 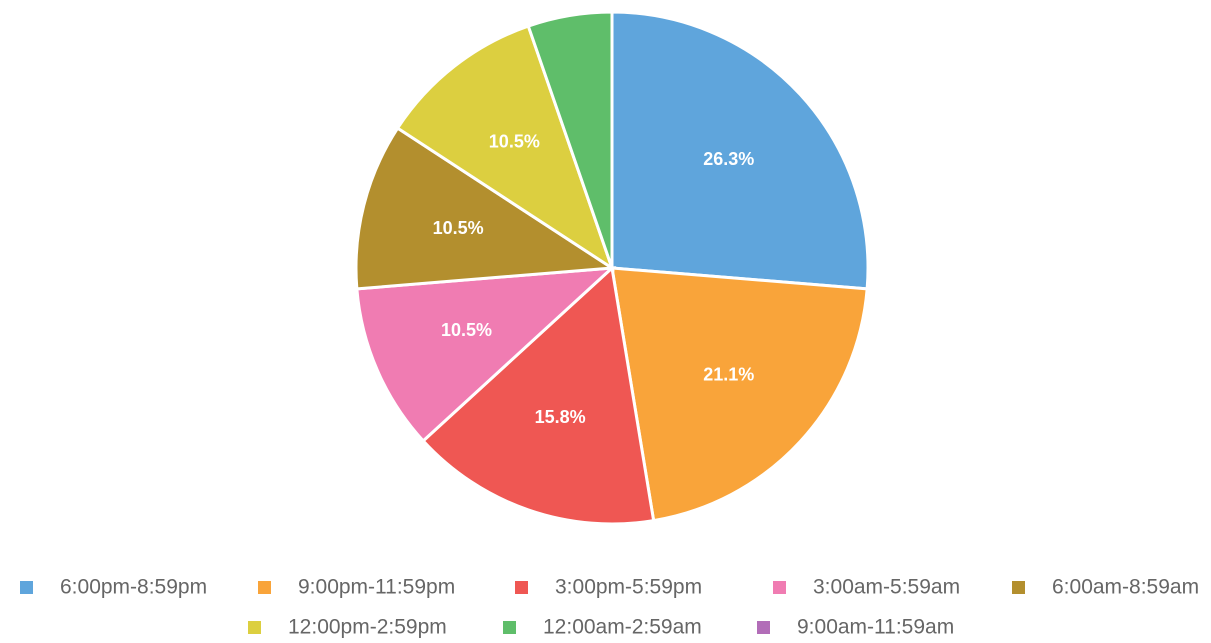 I want to click on slice-label: 26.3%, so click(x=728, y=159).